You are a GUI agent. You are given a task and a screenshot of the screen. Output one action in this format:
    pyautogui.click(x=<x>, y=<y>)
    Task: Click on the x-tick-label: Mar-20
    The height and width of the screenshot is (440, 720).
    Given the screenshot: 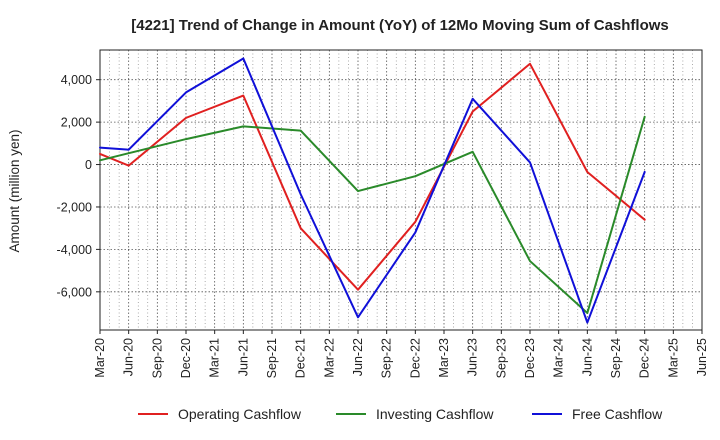 What is the action you would take?
    pyautogui.click(x=100, y=358)
    